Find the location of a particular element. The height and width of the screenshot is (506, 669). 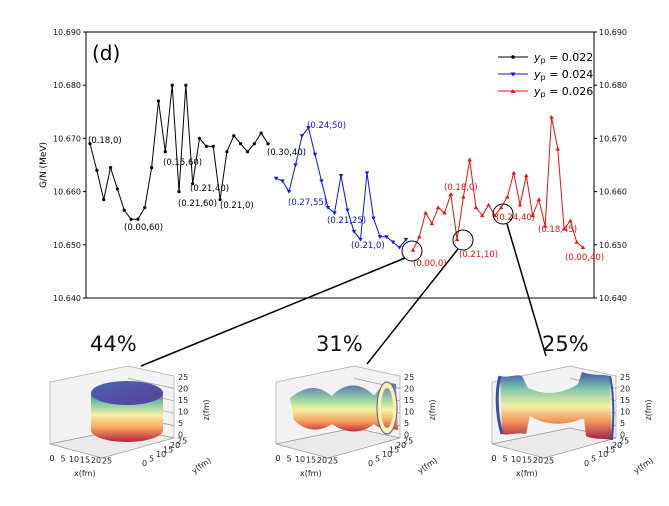

inset-0-ylabel: y(fm) is located at coordinates (201, 466).